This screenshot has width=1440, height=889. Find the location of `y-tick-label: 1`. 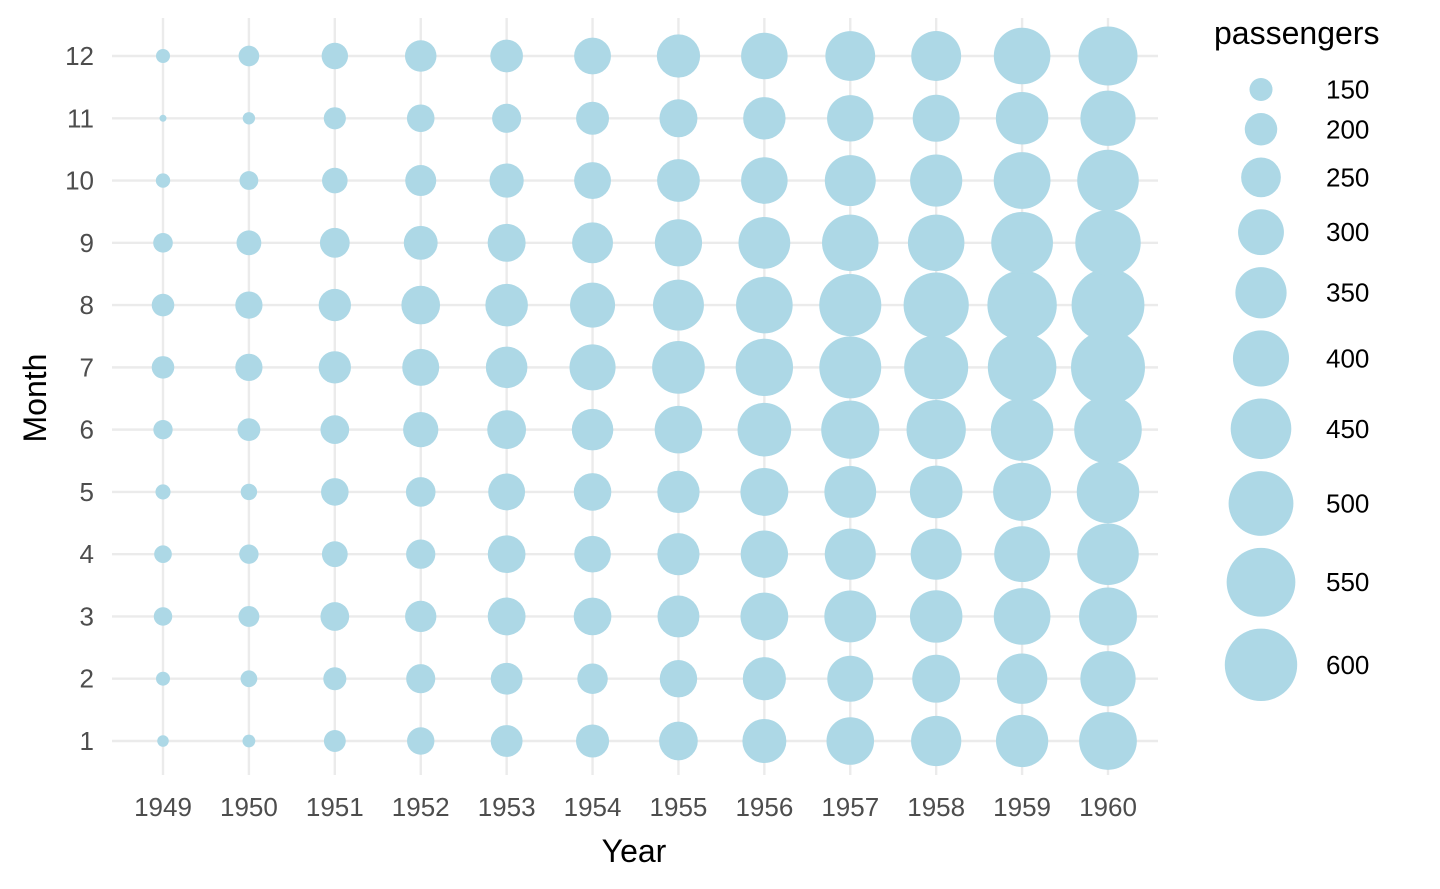

y-tick-label: 1 is located at coordinates (87, 741).